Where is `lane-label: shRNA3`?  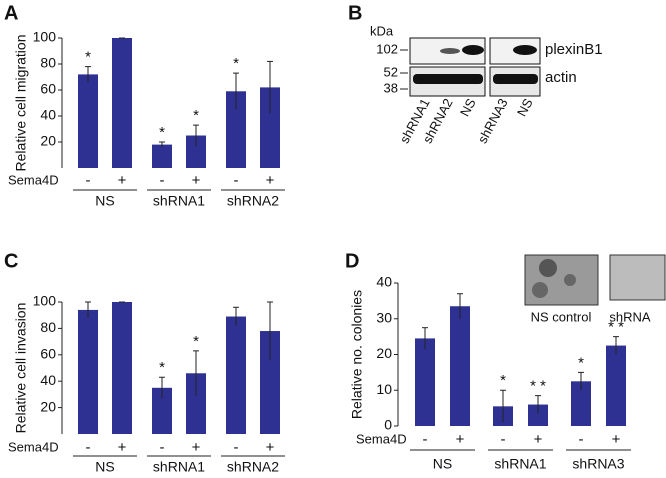
lane-label: shRNA3 is located at coordinates (493, 121).